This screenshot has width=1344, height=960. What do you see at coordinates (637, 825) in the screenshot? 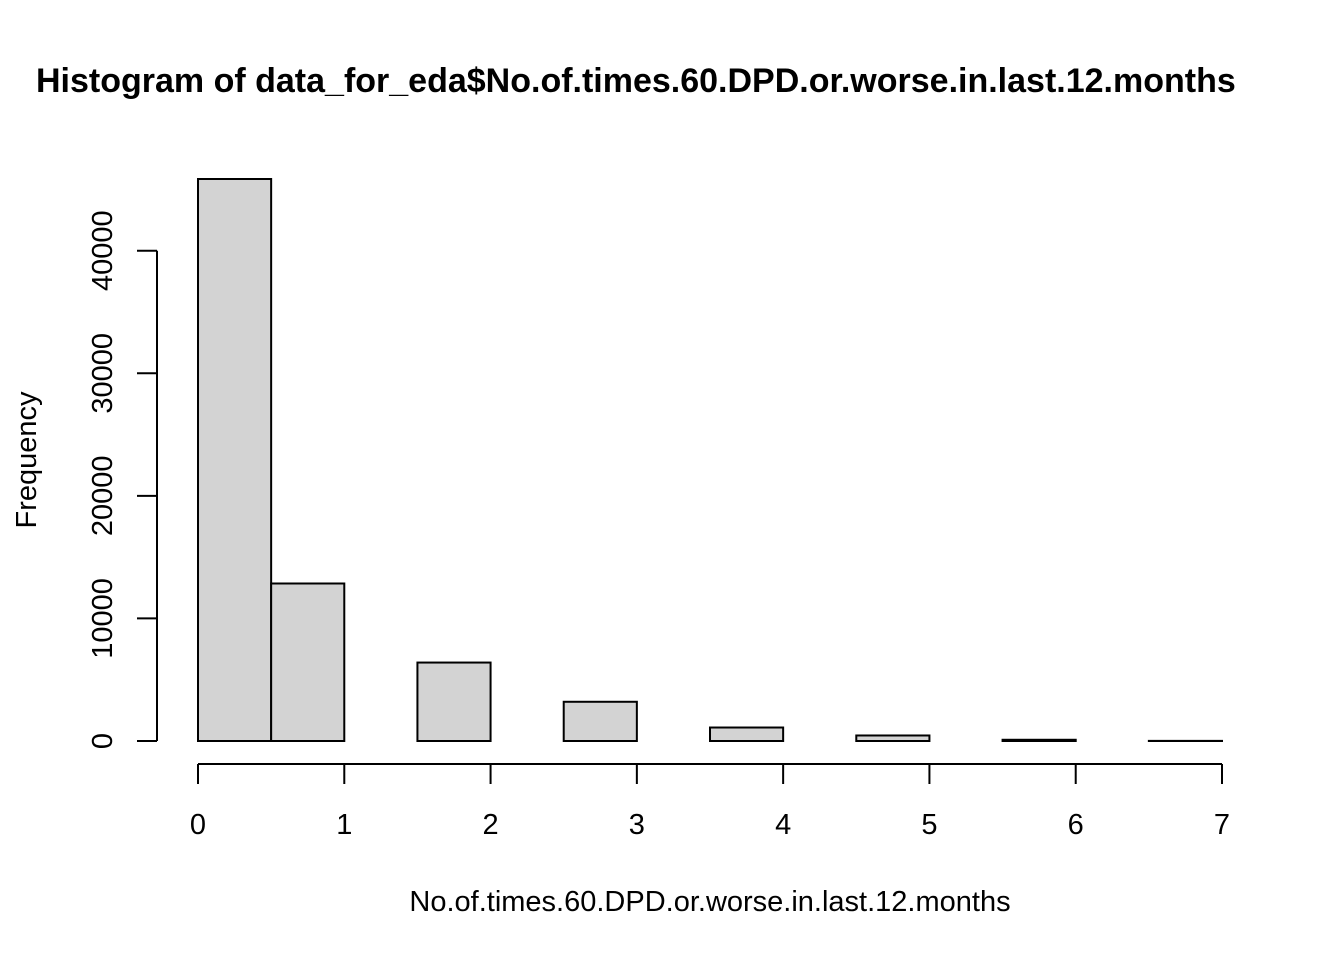
I see `x-tick-label: 3` at bounding box center [637, 825].